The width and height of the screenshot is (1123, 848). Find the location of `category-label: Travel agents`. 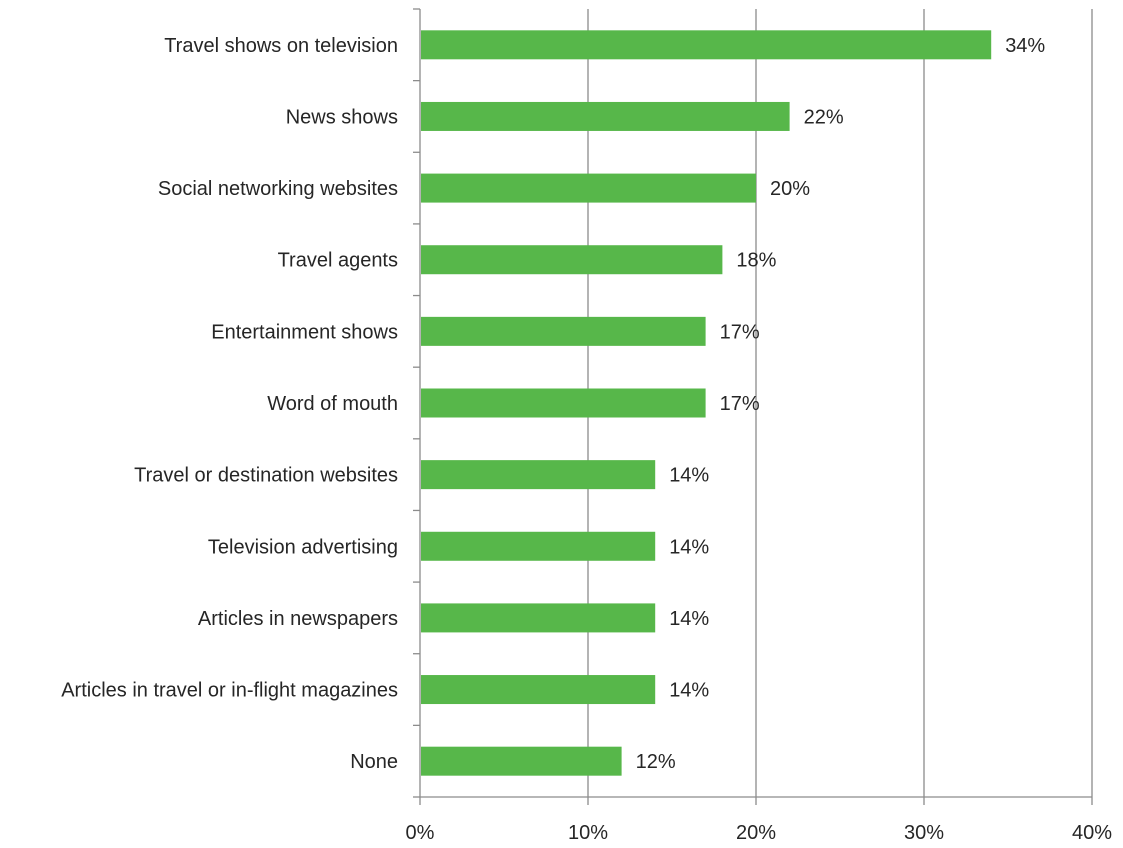

category-label: Travel agents is located at coordinates (338, 261).